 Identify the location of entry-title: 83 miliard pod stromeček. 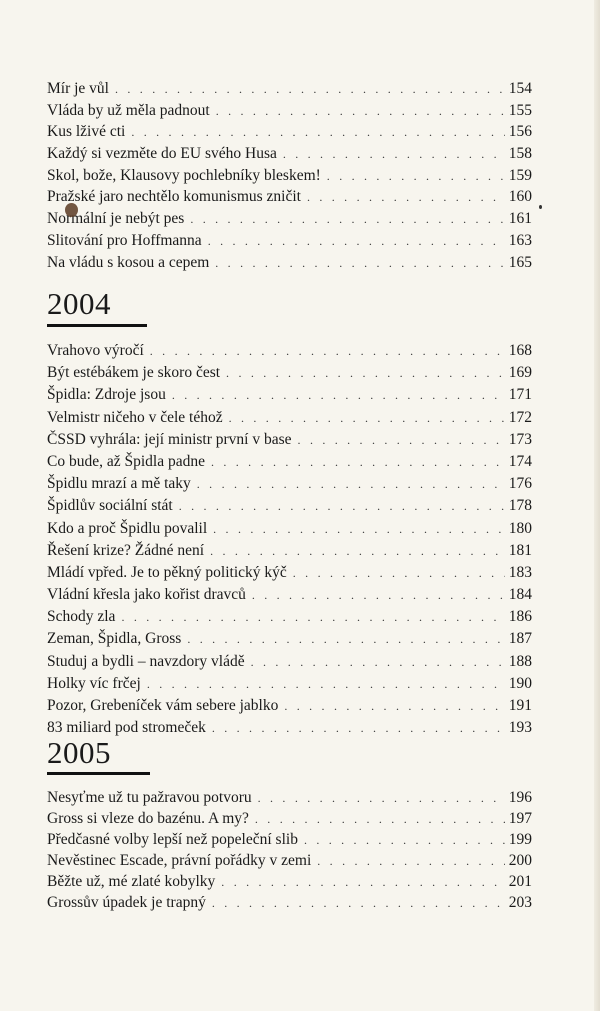
(126, 728).